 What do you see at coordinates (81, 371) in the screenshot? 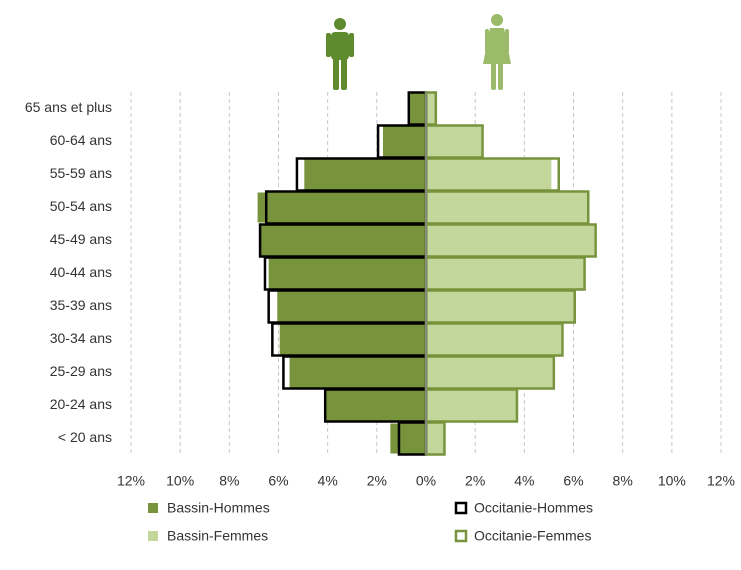
I see `y-tick-label: 25-29 ans` at bounding box center [81, 371].